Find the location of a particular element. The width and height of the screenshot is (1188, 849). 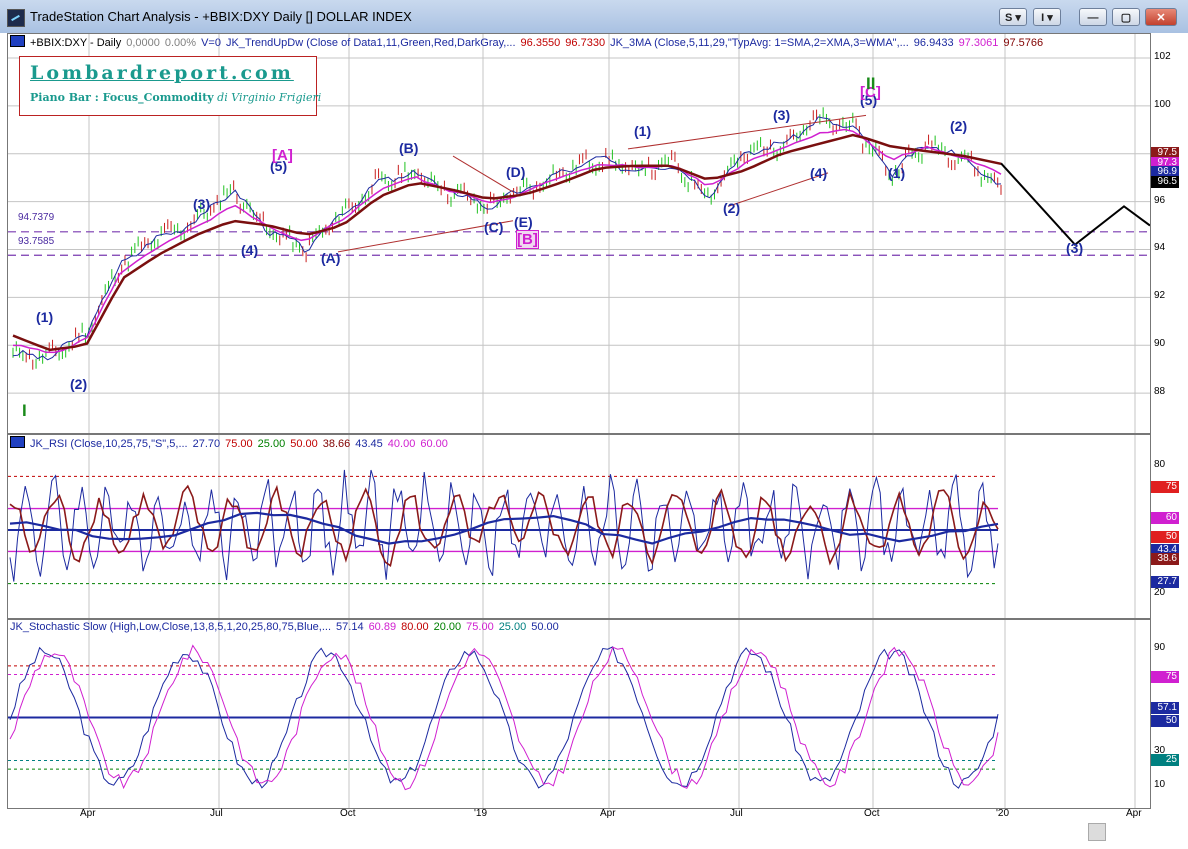

rsi-indicator-icon is located at coordinates (17, 442).